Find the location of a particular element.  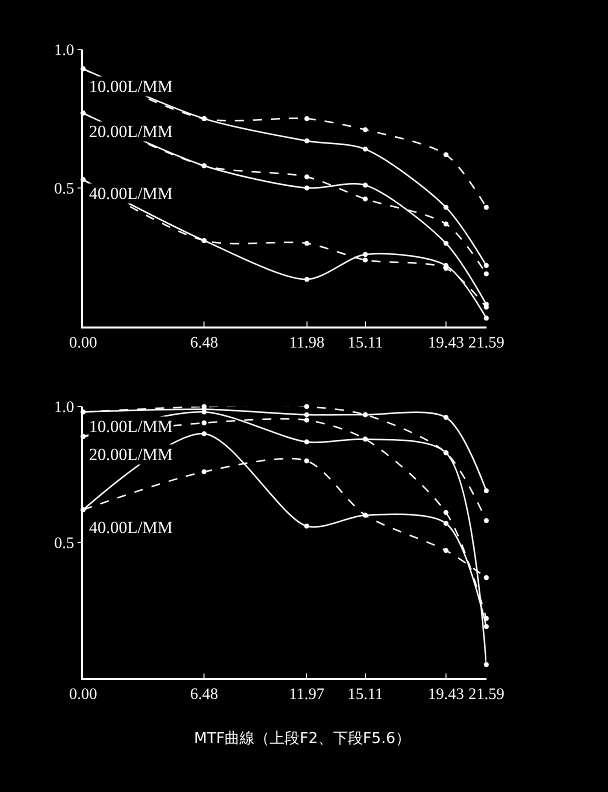

x-tick-label: 11.97 is located at coordinates (306, 695).